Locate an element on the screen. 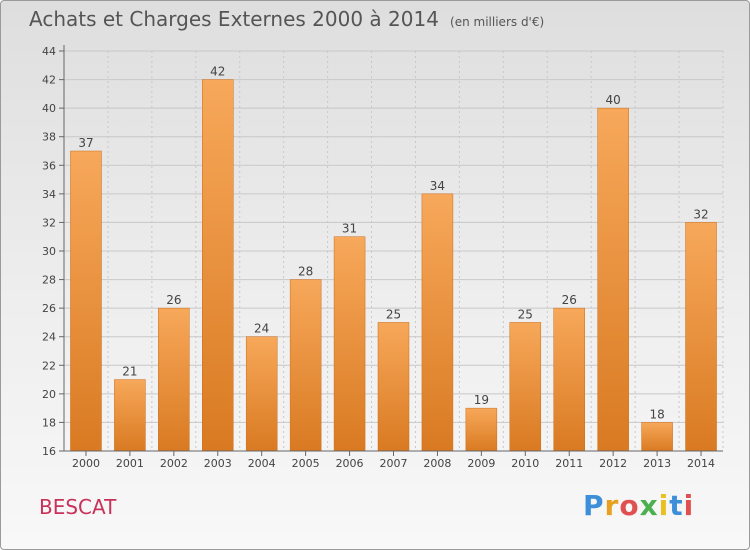 The width and height of the screenshot is (750, 550). x-tick-label: 2004 is located at coordinates (262, 463).